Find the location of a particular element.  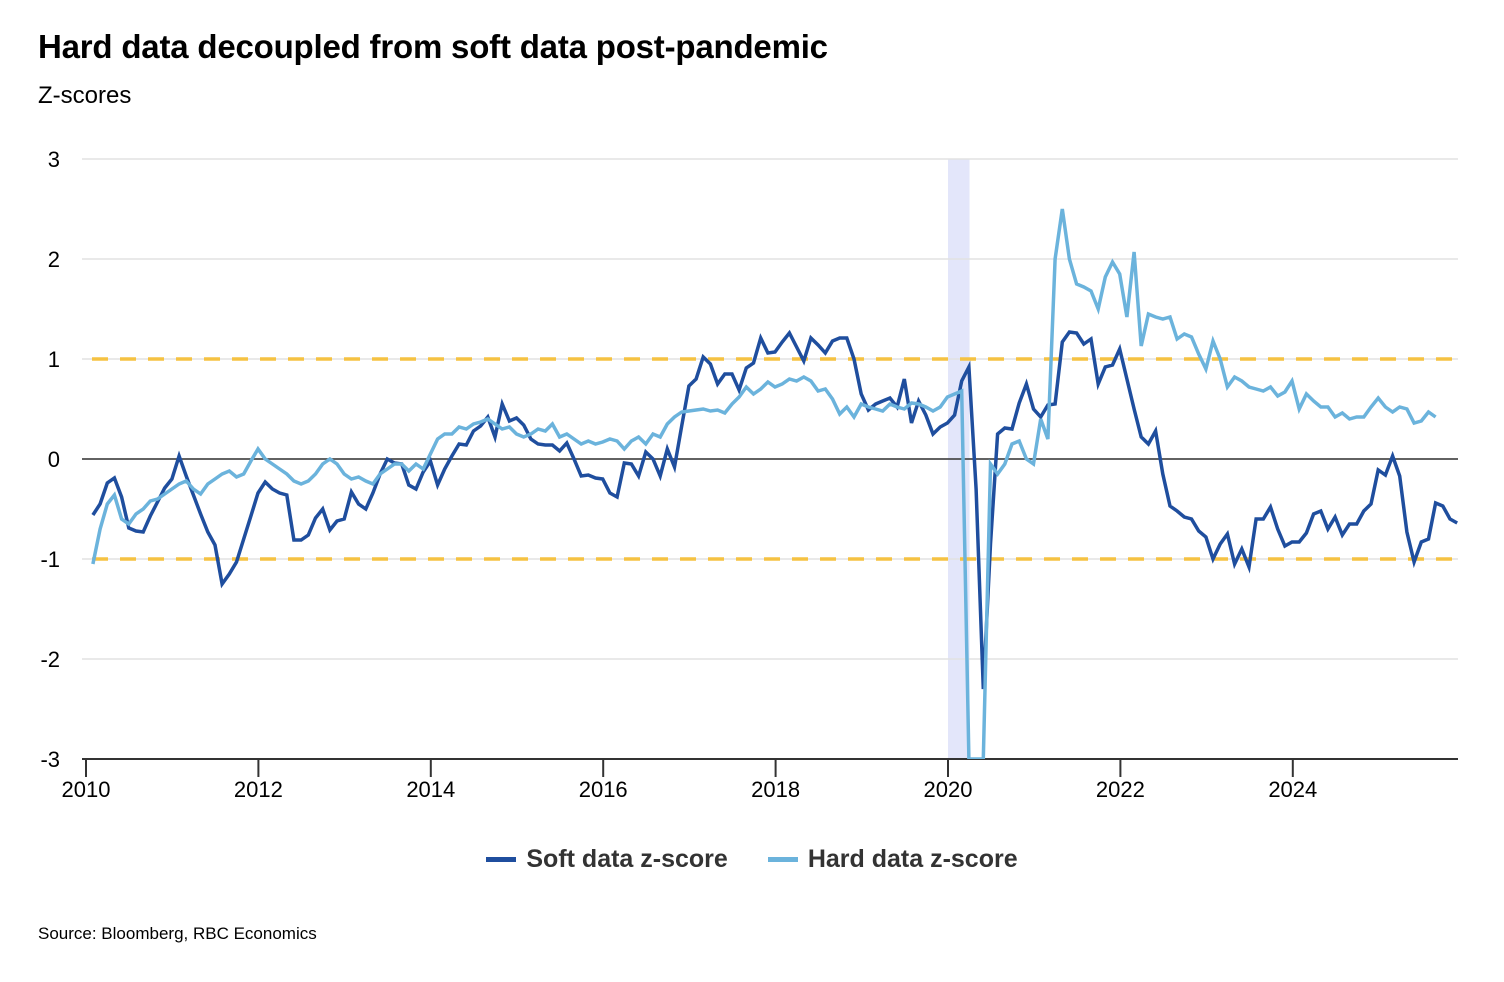

x-axis: 2010 2012 2014 2016 2018 2020 2022 2024 is located at coordinates (760, 780).